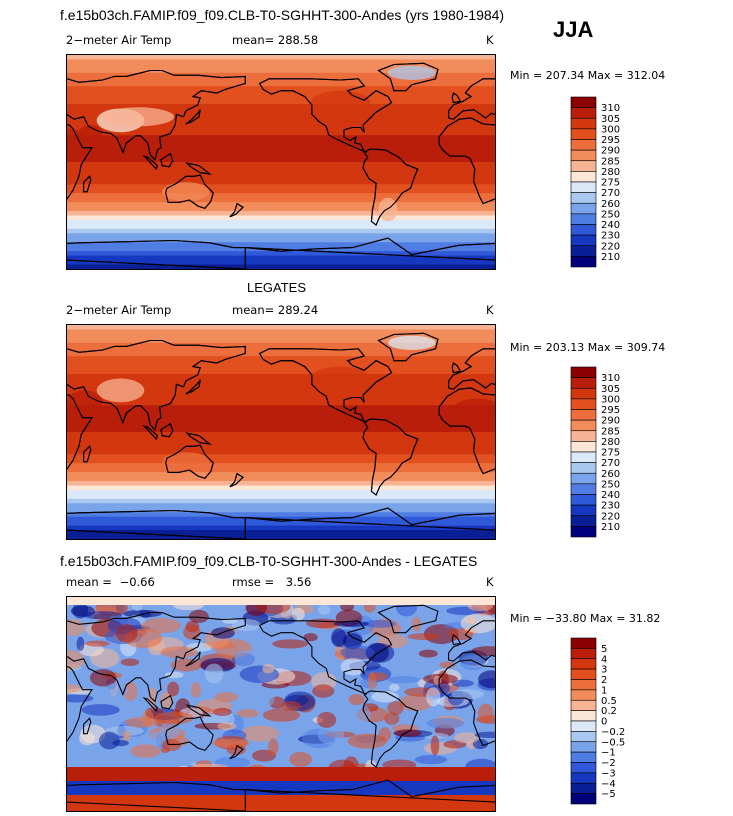 Image resolution: width=733 pixels, height=816 pixels. What do you see at coordinates (566, 618) in the screenshot?
I see `panel3-min-value: −33.80` at bounding box center [566, 618].